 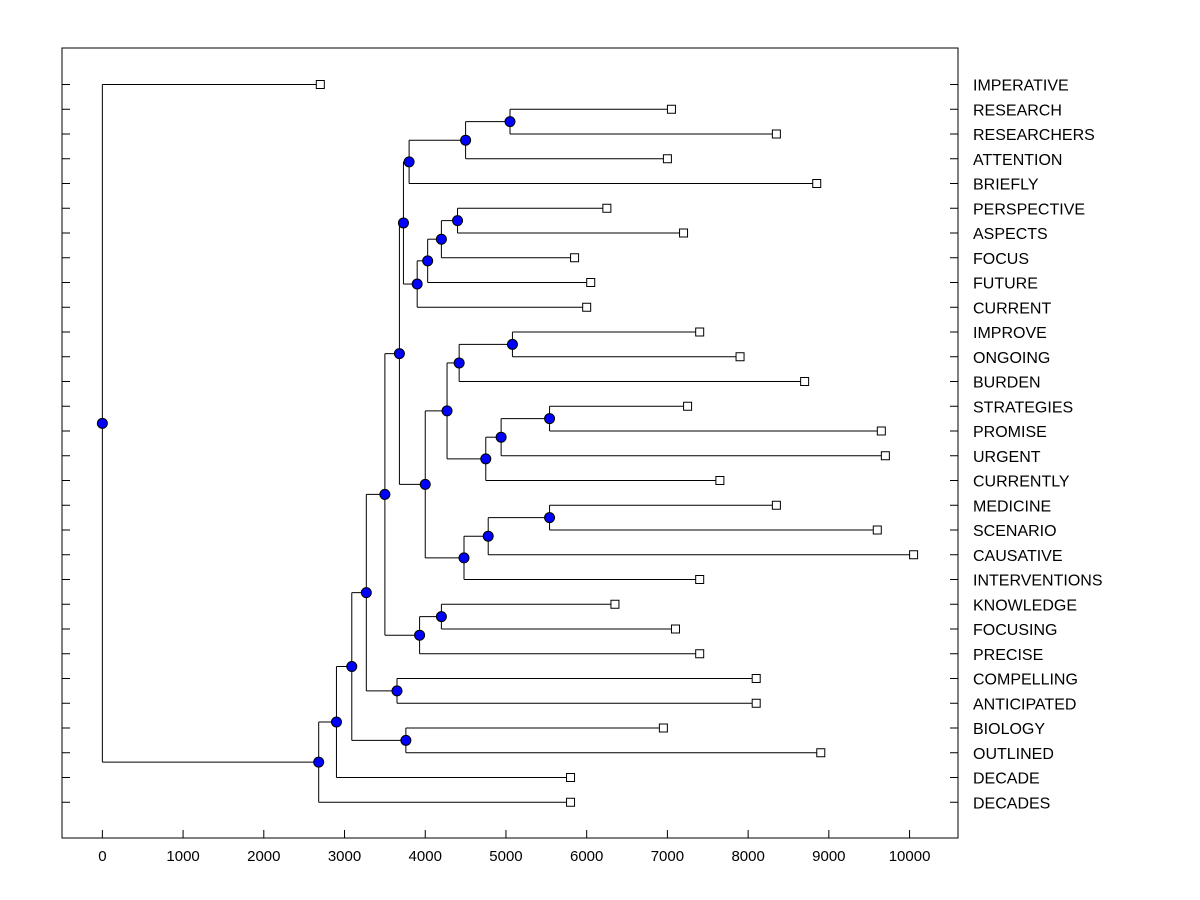 What do you see at coordinates (1024, 704) in the screenshot?
I see `leaf-label: ANTICIPATED` at bounding box center [1024, 704].